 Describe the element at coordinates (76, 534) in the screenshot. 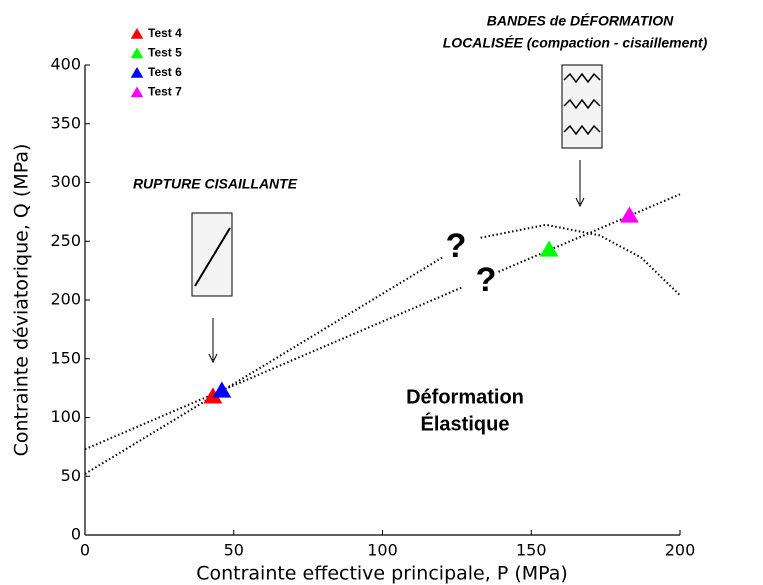

I see `y-tick-label: 0` at that location.